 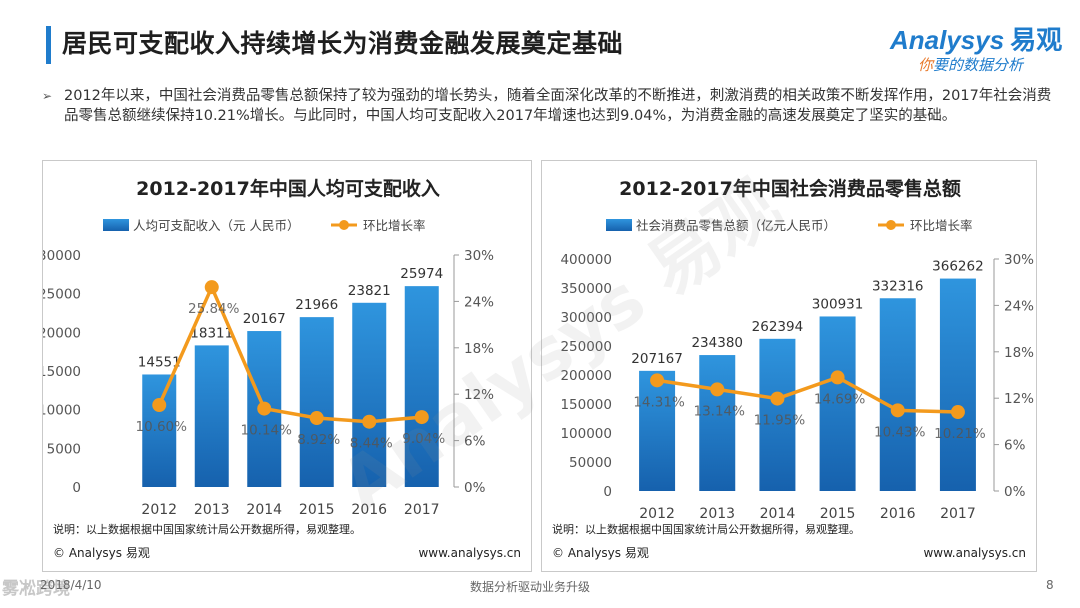 I want to click on x-tick-label: 2016, so click(x=369, y=510).